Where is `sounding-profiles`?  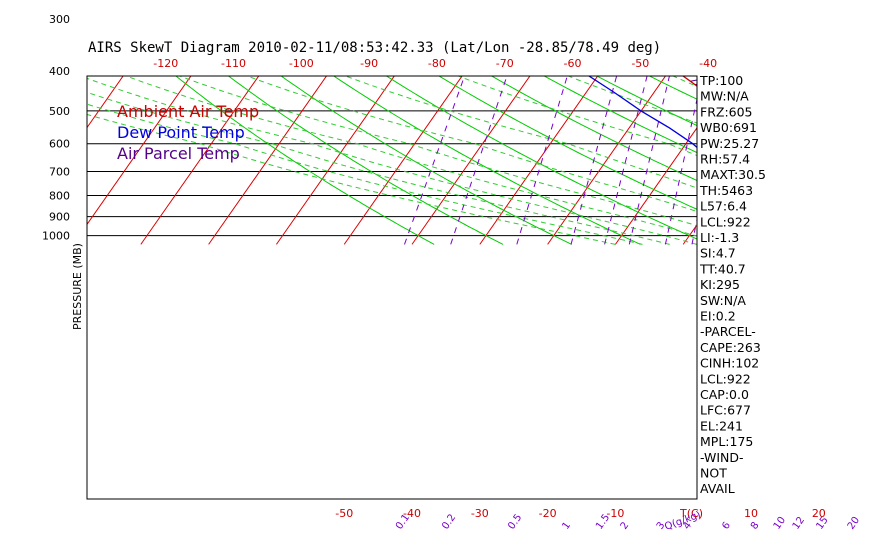 sounding-profiles is located at coordinates (642, 112).